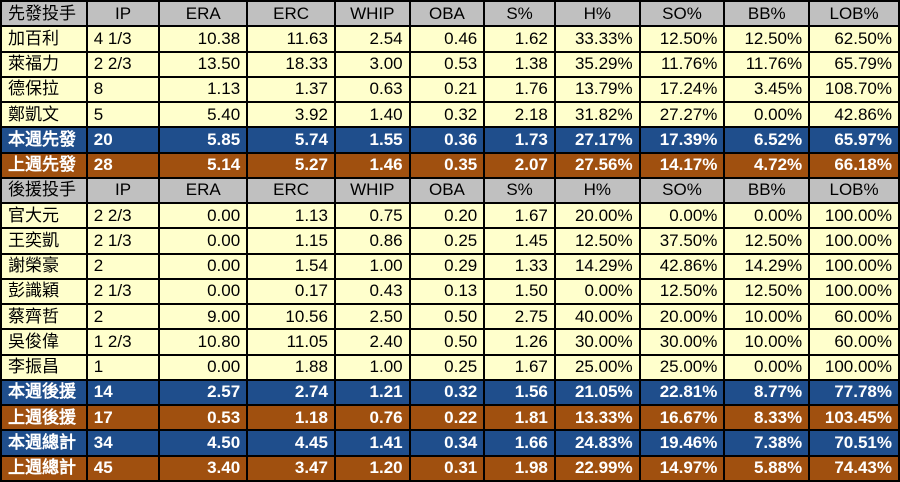  What do you see at coordinates (854, 392) in the screenshot?
I see `stat-cell: 77.78%` at bounding box center [854, 392].